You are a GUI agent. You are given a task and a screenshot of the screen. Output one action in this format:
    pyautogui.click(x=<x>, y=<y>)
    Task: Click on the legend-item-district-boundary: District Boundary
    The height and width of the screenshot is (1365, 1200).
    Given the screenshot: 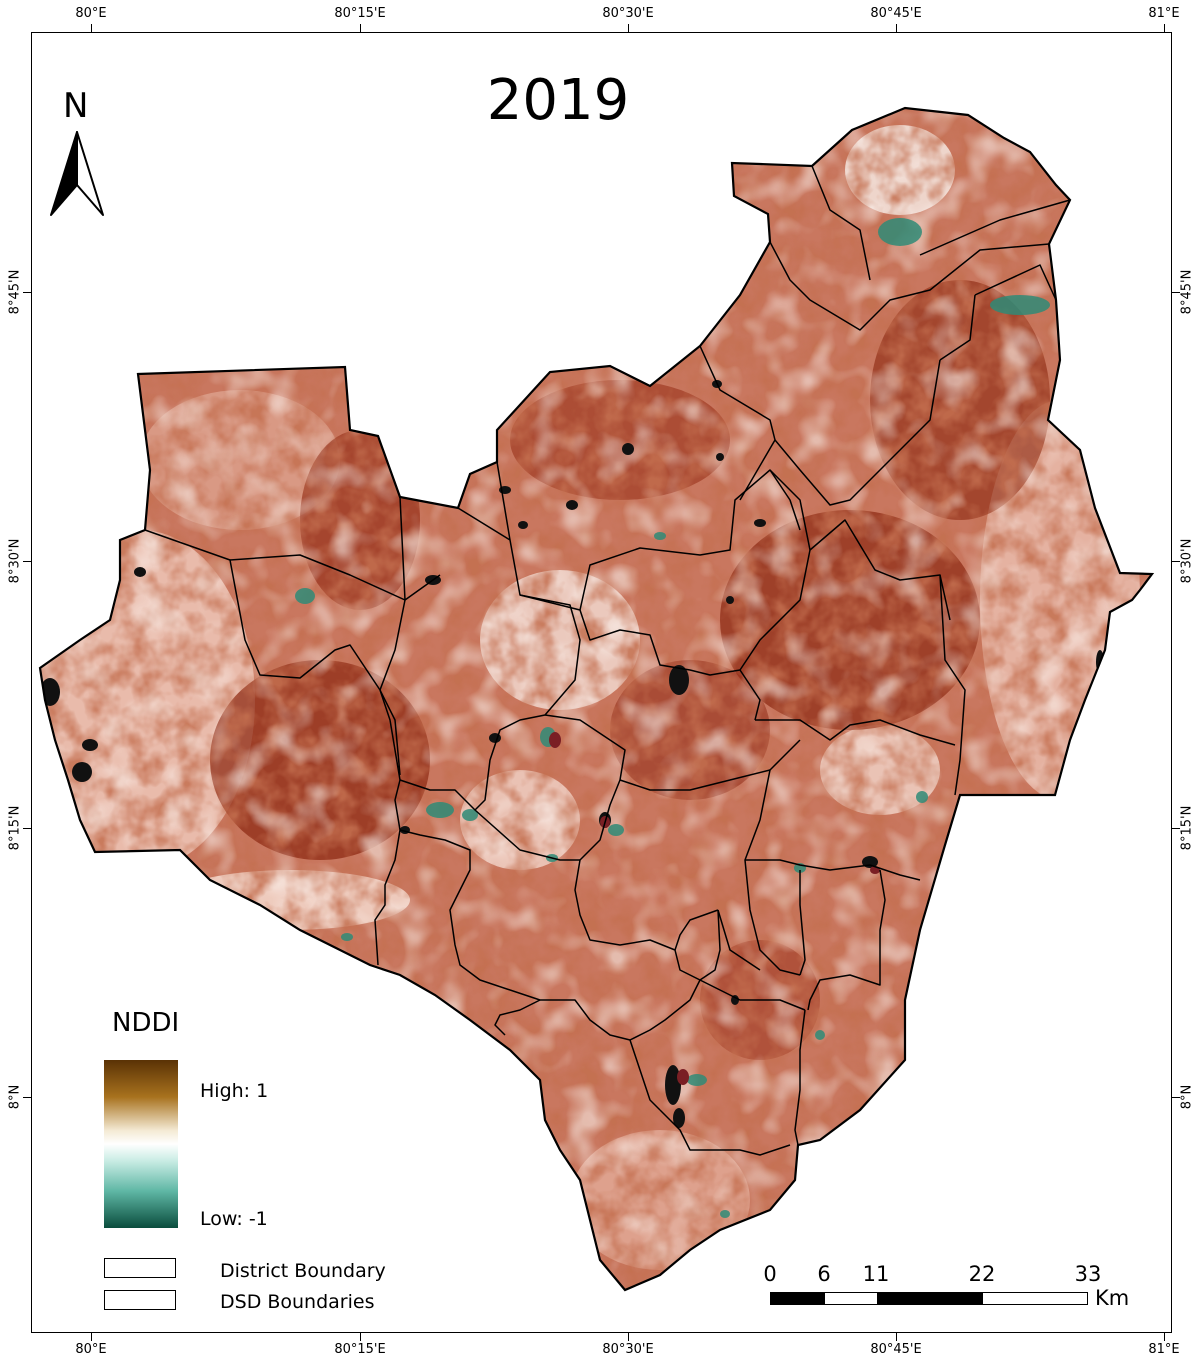 What is the action you would take?
    pyautogui.click(x=303, y=1271)
    